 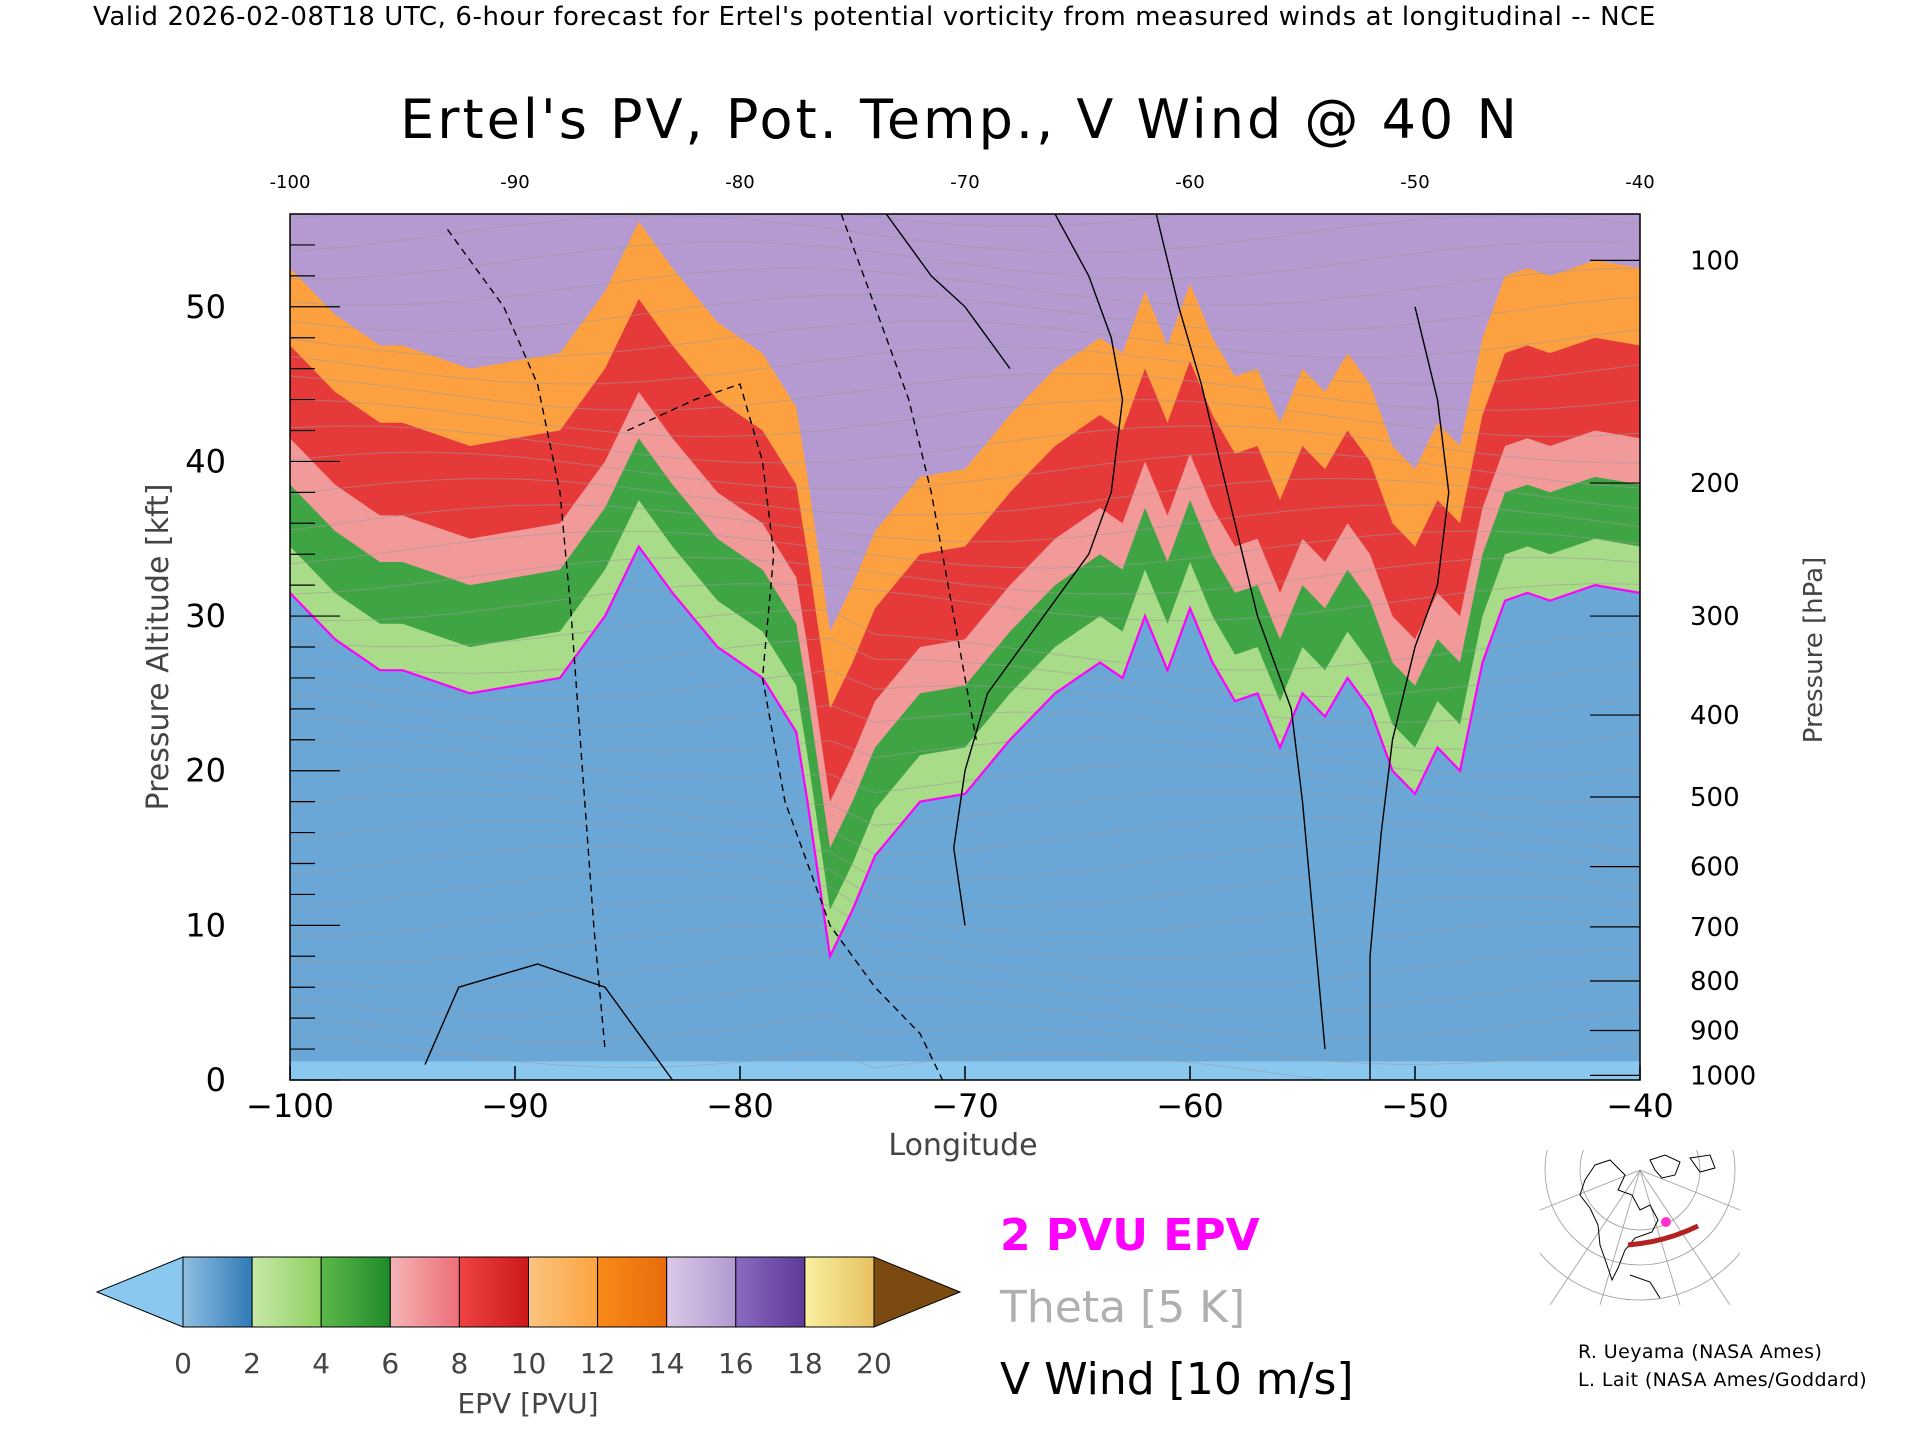 I want to click on legend-epv: 2 PVU EPV, so click(x=1130, y=1235).